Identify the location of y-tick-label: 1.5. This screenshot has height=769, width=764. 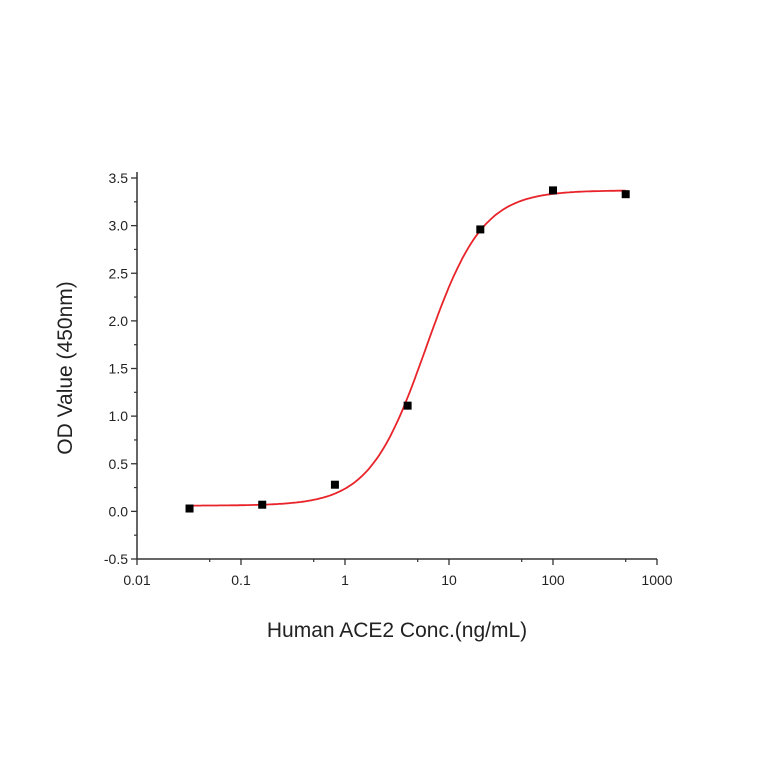
(119, 369).